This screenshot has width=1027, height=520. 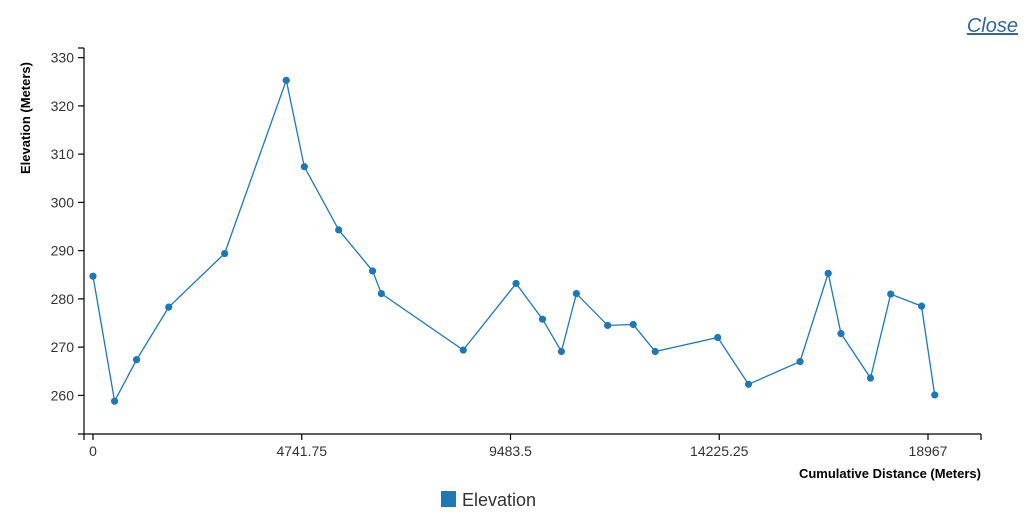 What do you see at coordinates (928, 451) in the screenshot?
I see `x-tick-label: 18967` at bounding box center [928, 451].